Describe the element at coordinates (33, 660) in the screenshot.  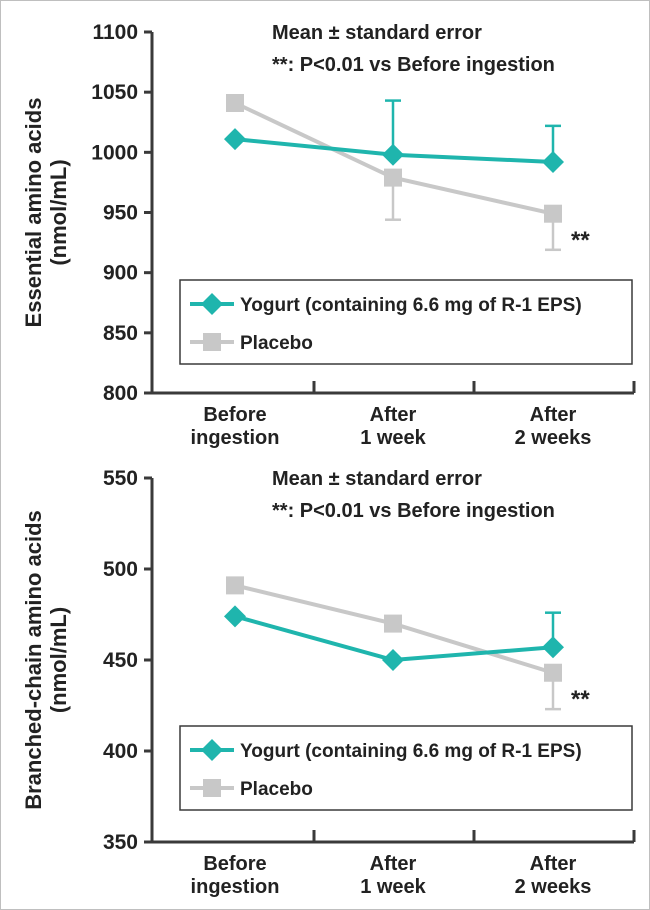
I see `y-axis-label: Branched-chain amino acids` at that location.